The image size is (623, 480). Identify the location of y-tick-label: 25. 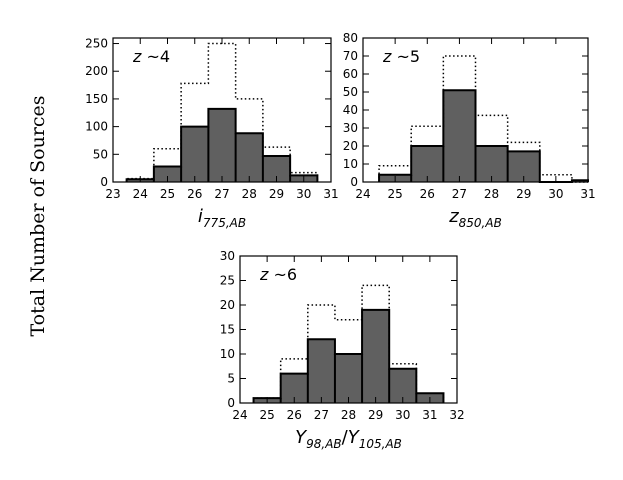
(227, 281).